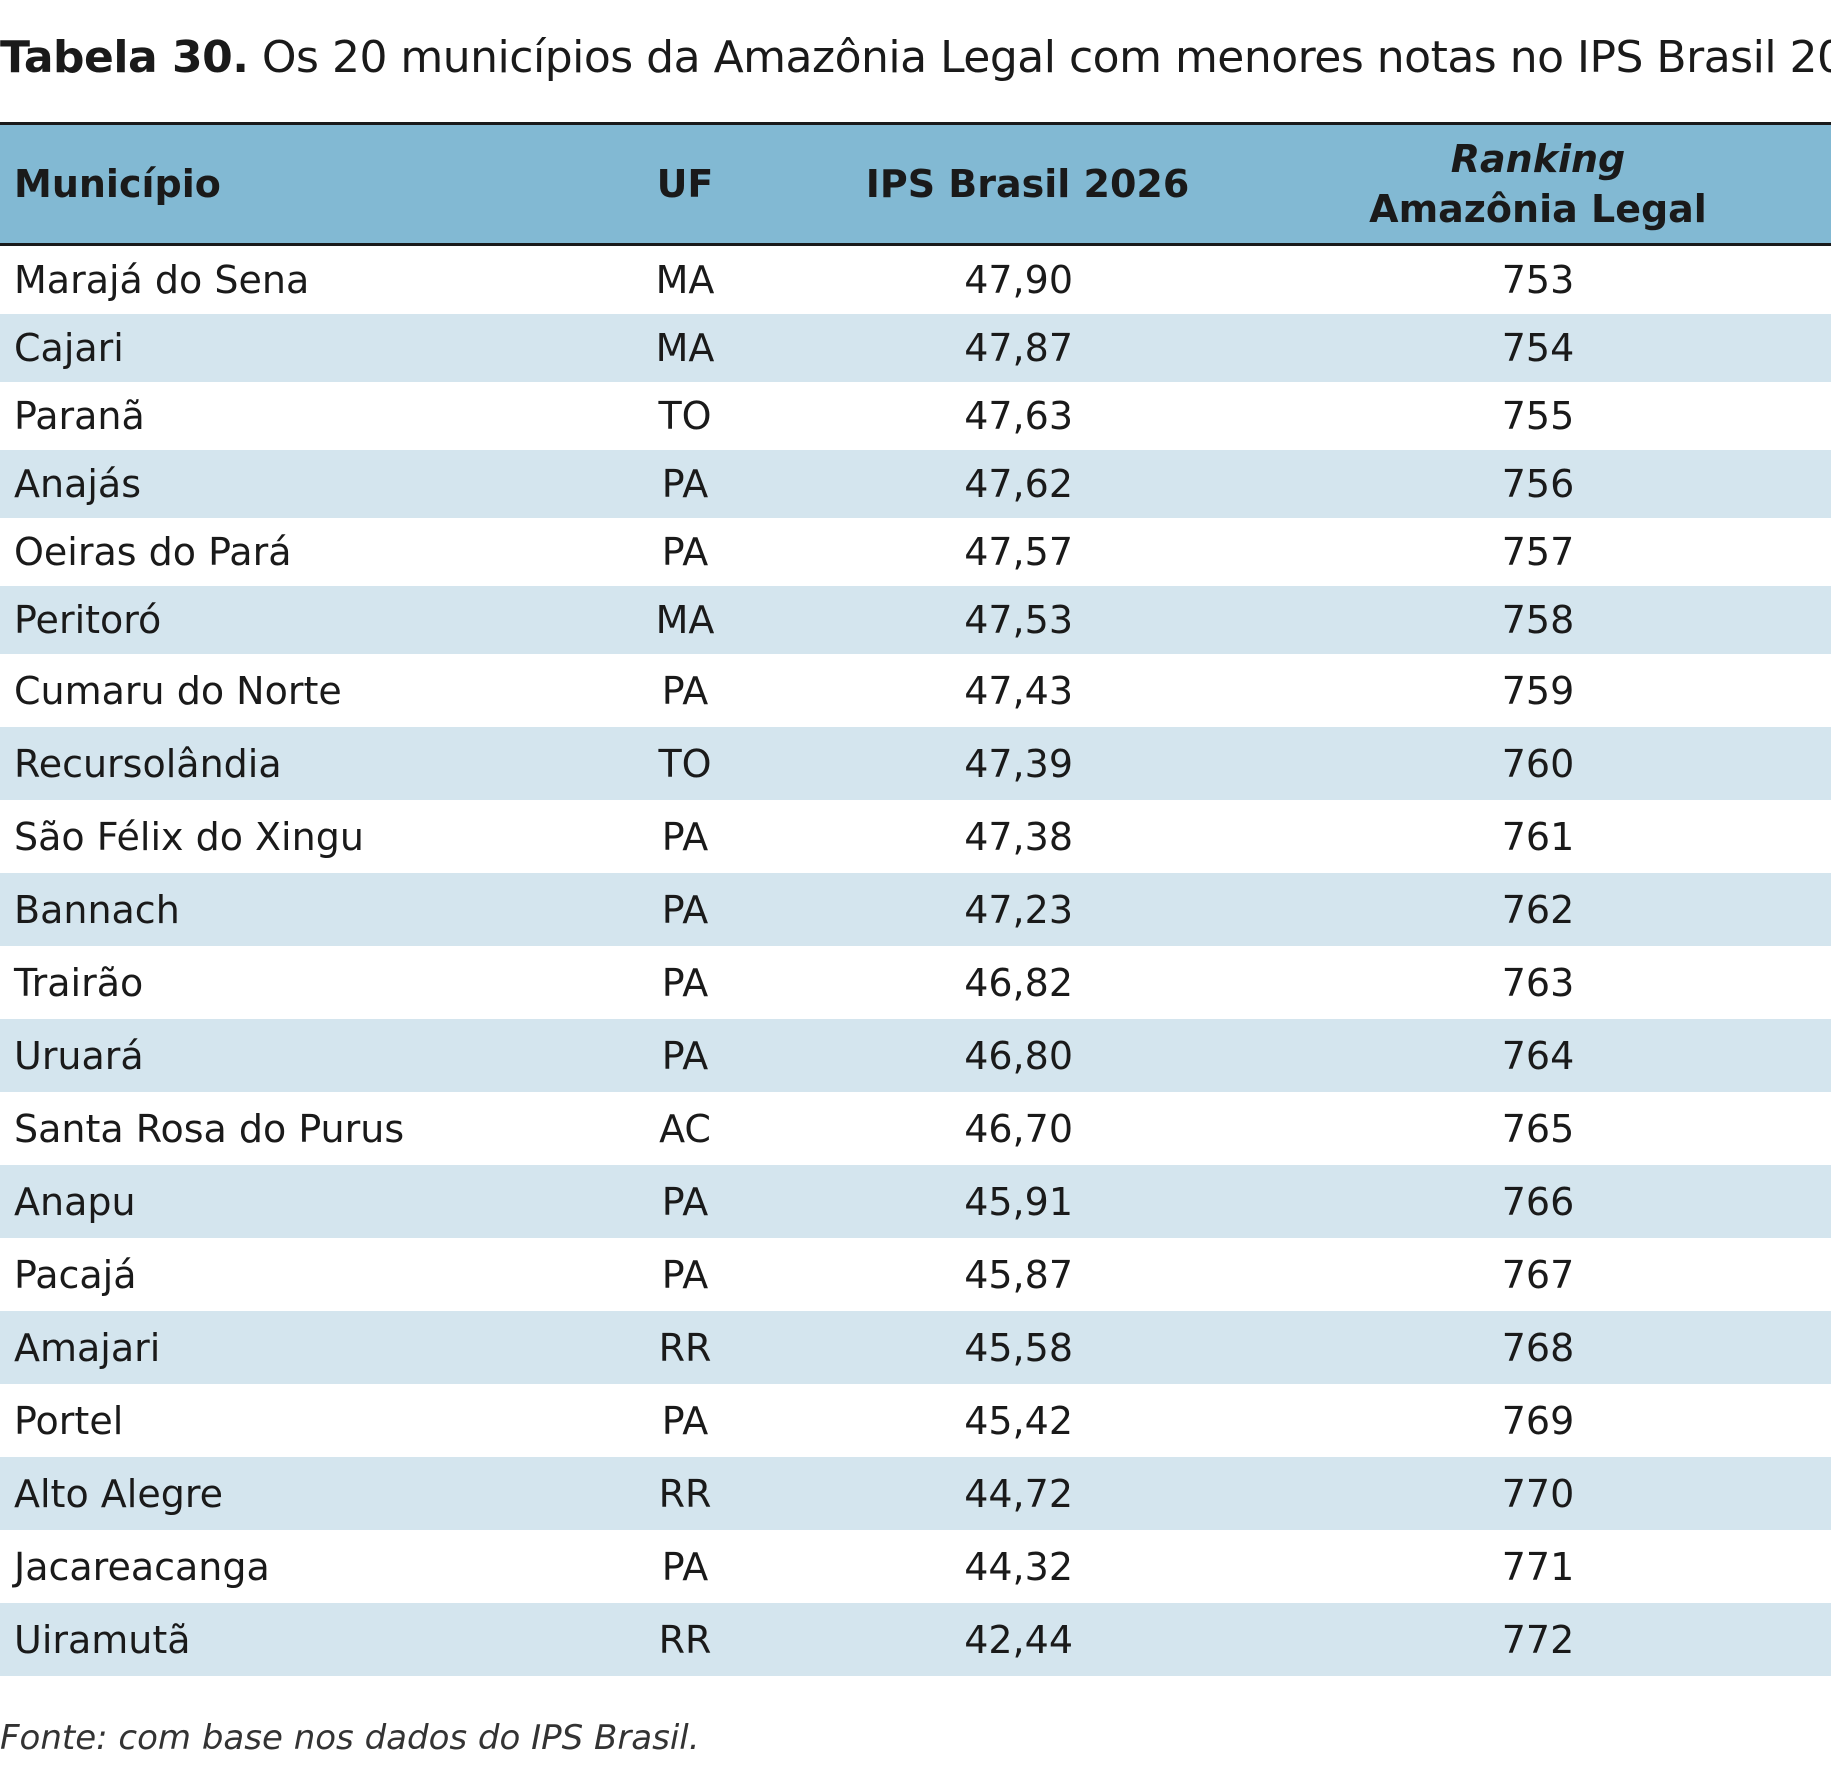 This screenshot has height=1778, width=1831. I want to click on table-row: São Félix do Xingu PA 47,38 761, so click(915, 836).